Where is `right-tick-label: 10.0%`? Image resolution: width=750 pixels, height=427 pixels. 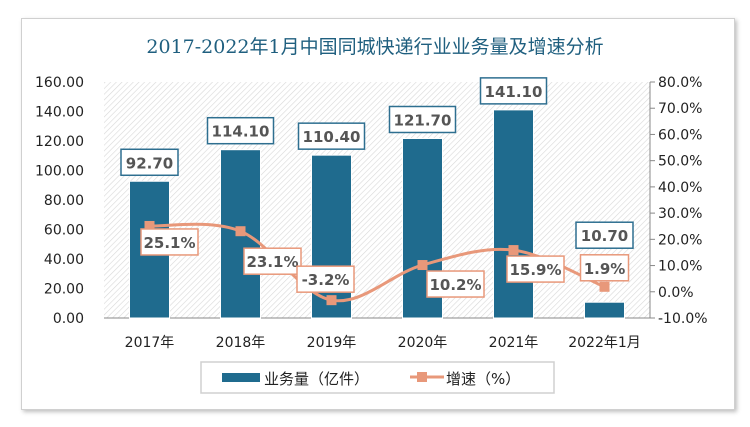 right-tick-label: 10.0% is located at coordinates (680, 267).